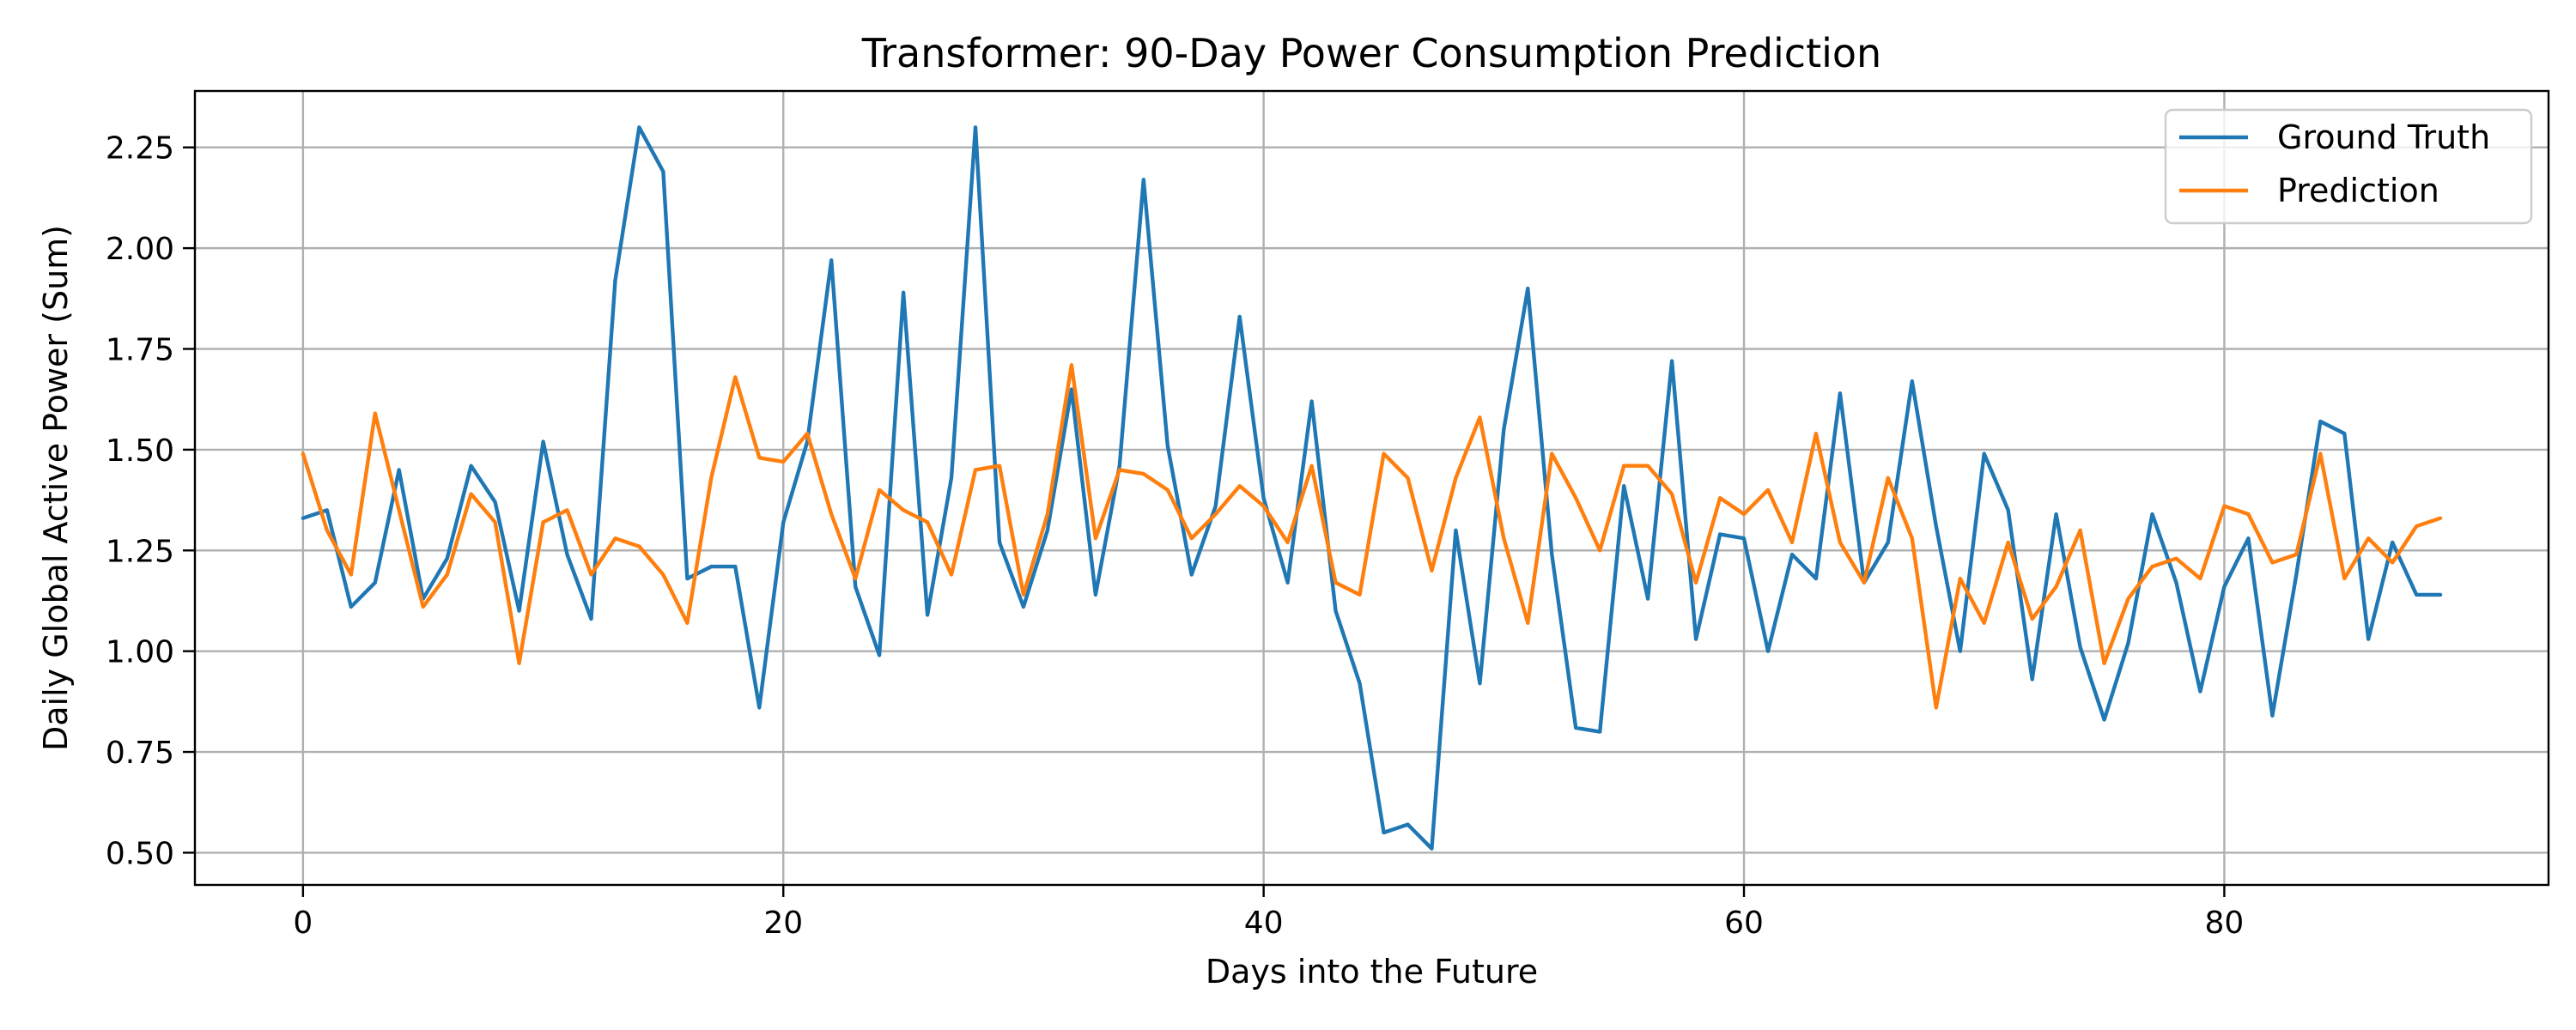  Describe the element at coordinates (140, 652) in the screenshot. I see `y-tick-label: 1.00` at that location.